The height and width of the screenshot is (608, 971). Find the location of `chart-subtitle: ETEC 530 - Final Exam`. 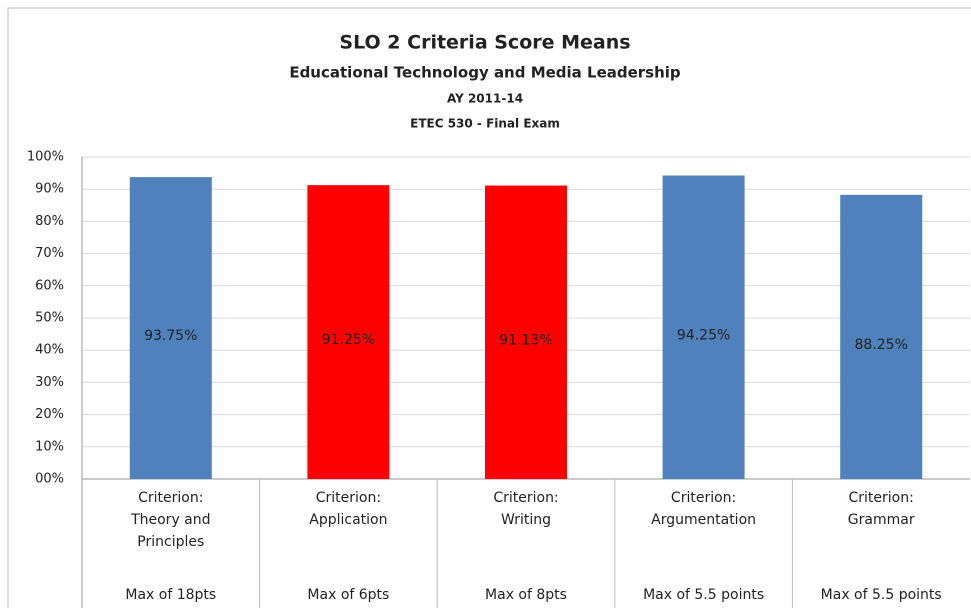

chart-subtitle: ETEC 530 - Final Exam is located at coordinates (485, 124).